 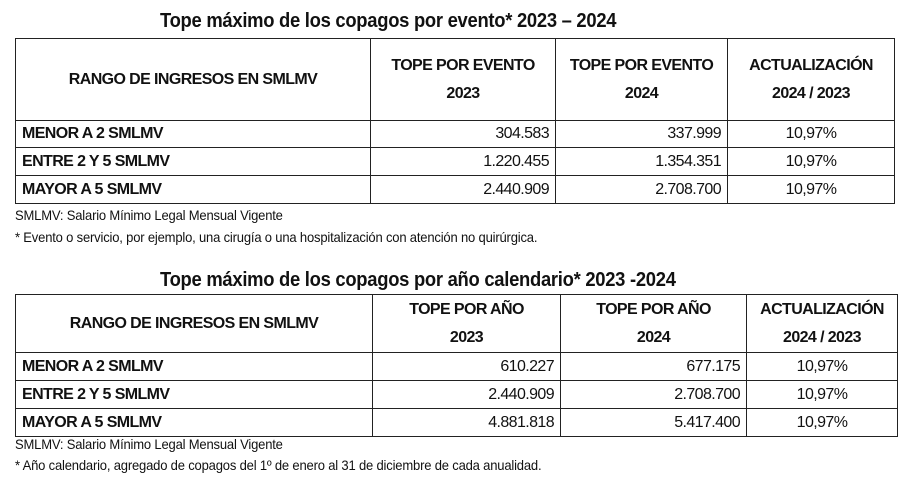 I want to click on value-2024-cell: 677.175, so click(x=653, y=366).